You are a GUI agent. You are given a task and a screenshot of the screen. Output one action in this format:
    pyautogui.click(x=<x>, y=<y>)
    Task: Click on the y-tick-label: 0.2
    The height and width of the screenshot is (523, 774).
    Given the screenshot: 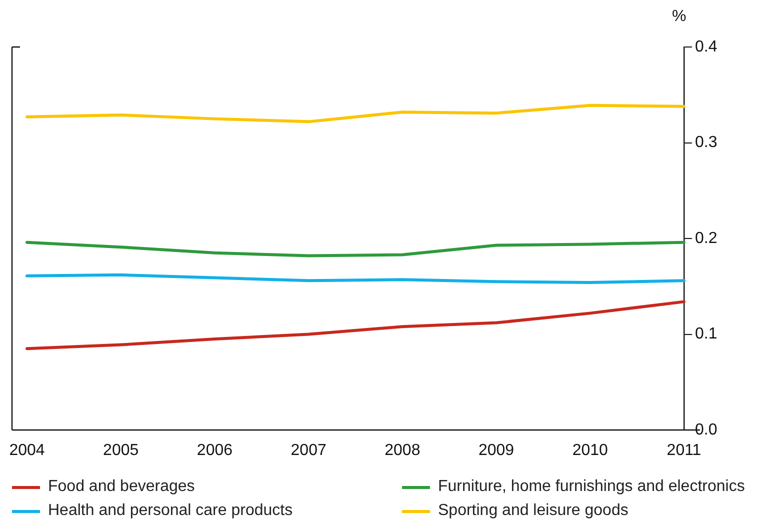 What is the action you would take?
    pyautogui.click(x=706, y=238)
    